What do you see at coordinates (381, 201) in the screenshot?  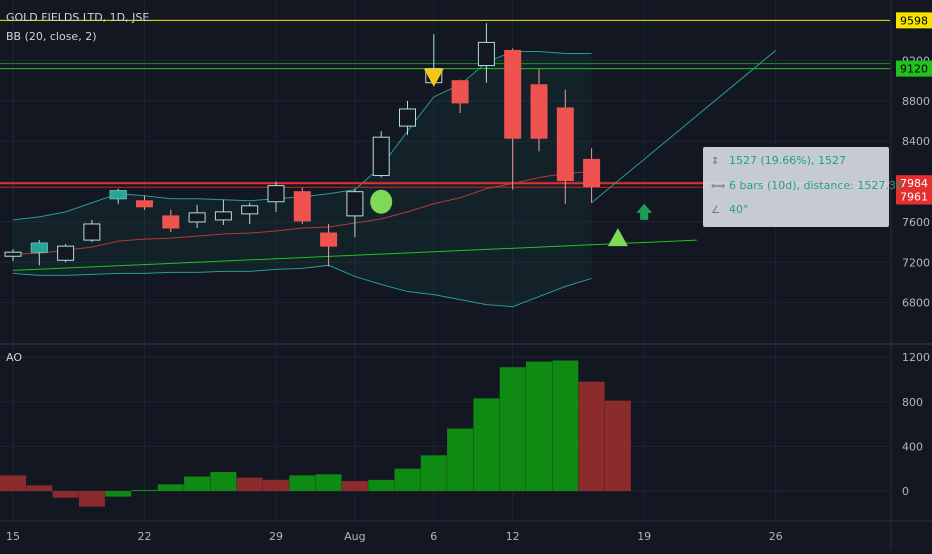 I see `green-circle-marker` at bounding box center [381, 201].